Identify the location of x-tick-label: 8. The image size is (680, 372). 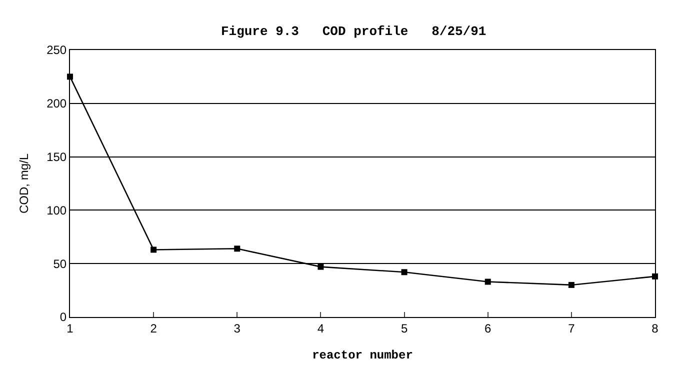
(655, 328).